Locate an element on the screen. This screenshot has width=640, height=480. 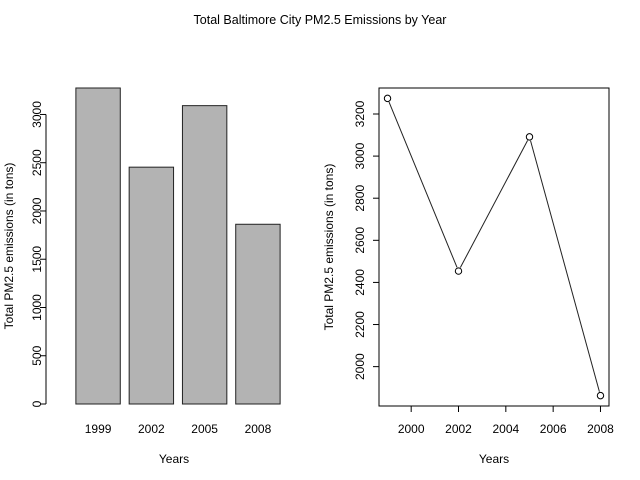
x-tick-label-1999: 1999 is located at coordinates (98, 429).